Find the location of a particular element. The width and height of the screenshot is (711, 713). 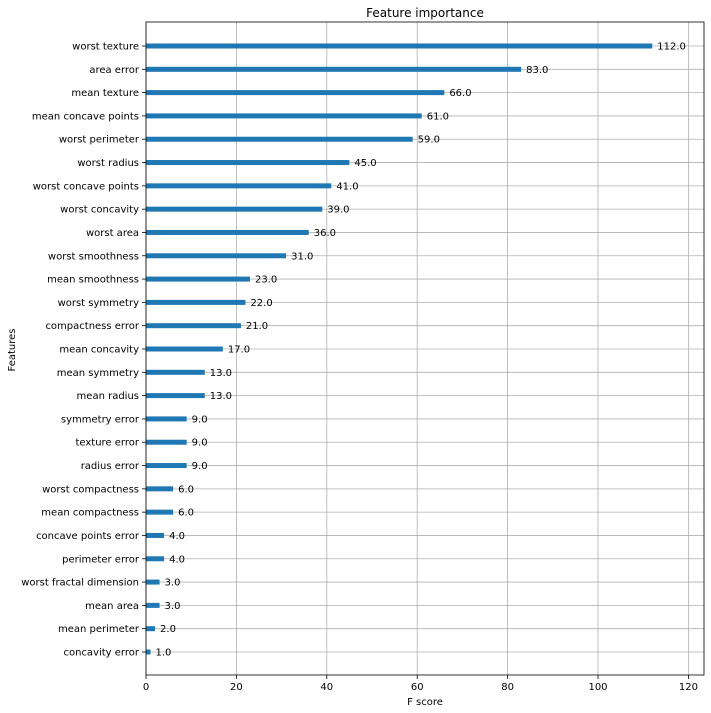

y-tick-label: worst concave points is located at coordinates (86, 186).